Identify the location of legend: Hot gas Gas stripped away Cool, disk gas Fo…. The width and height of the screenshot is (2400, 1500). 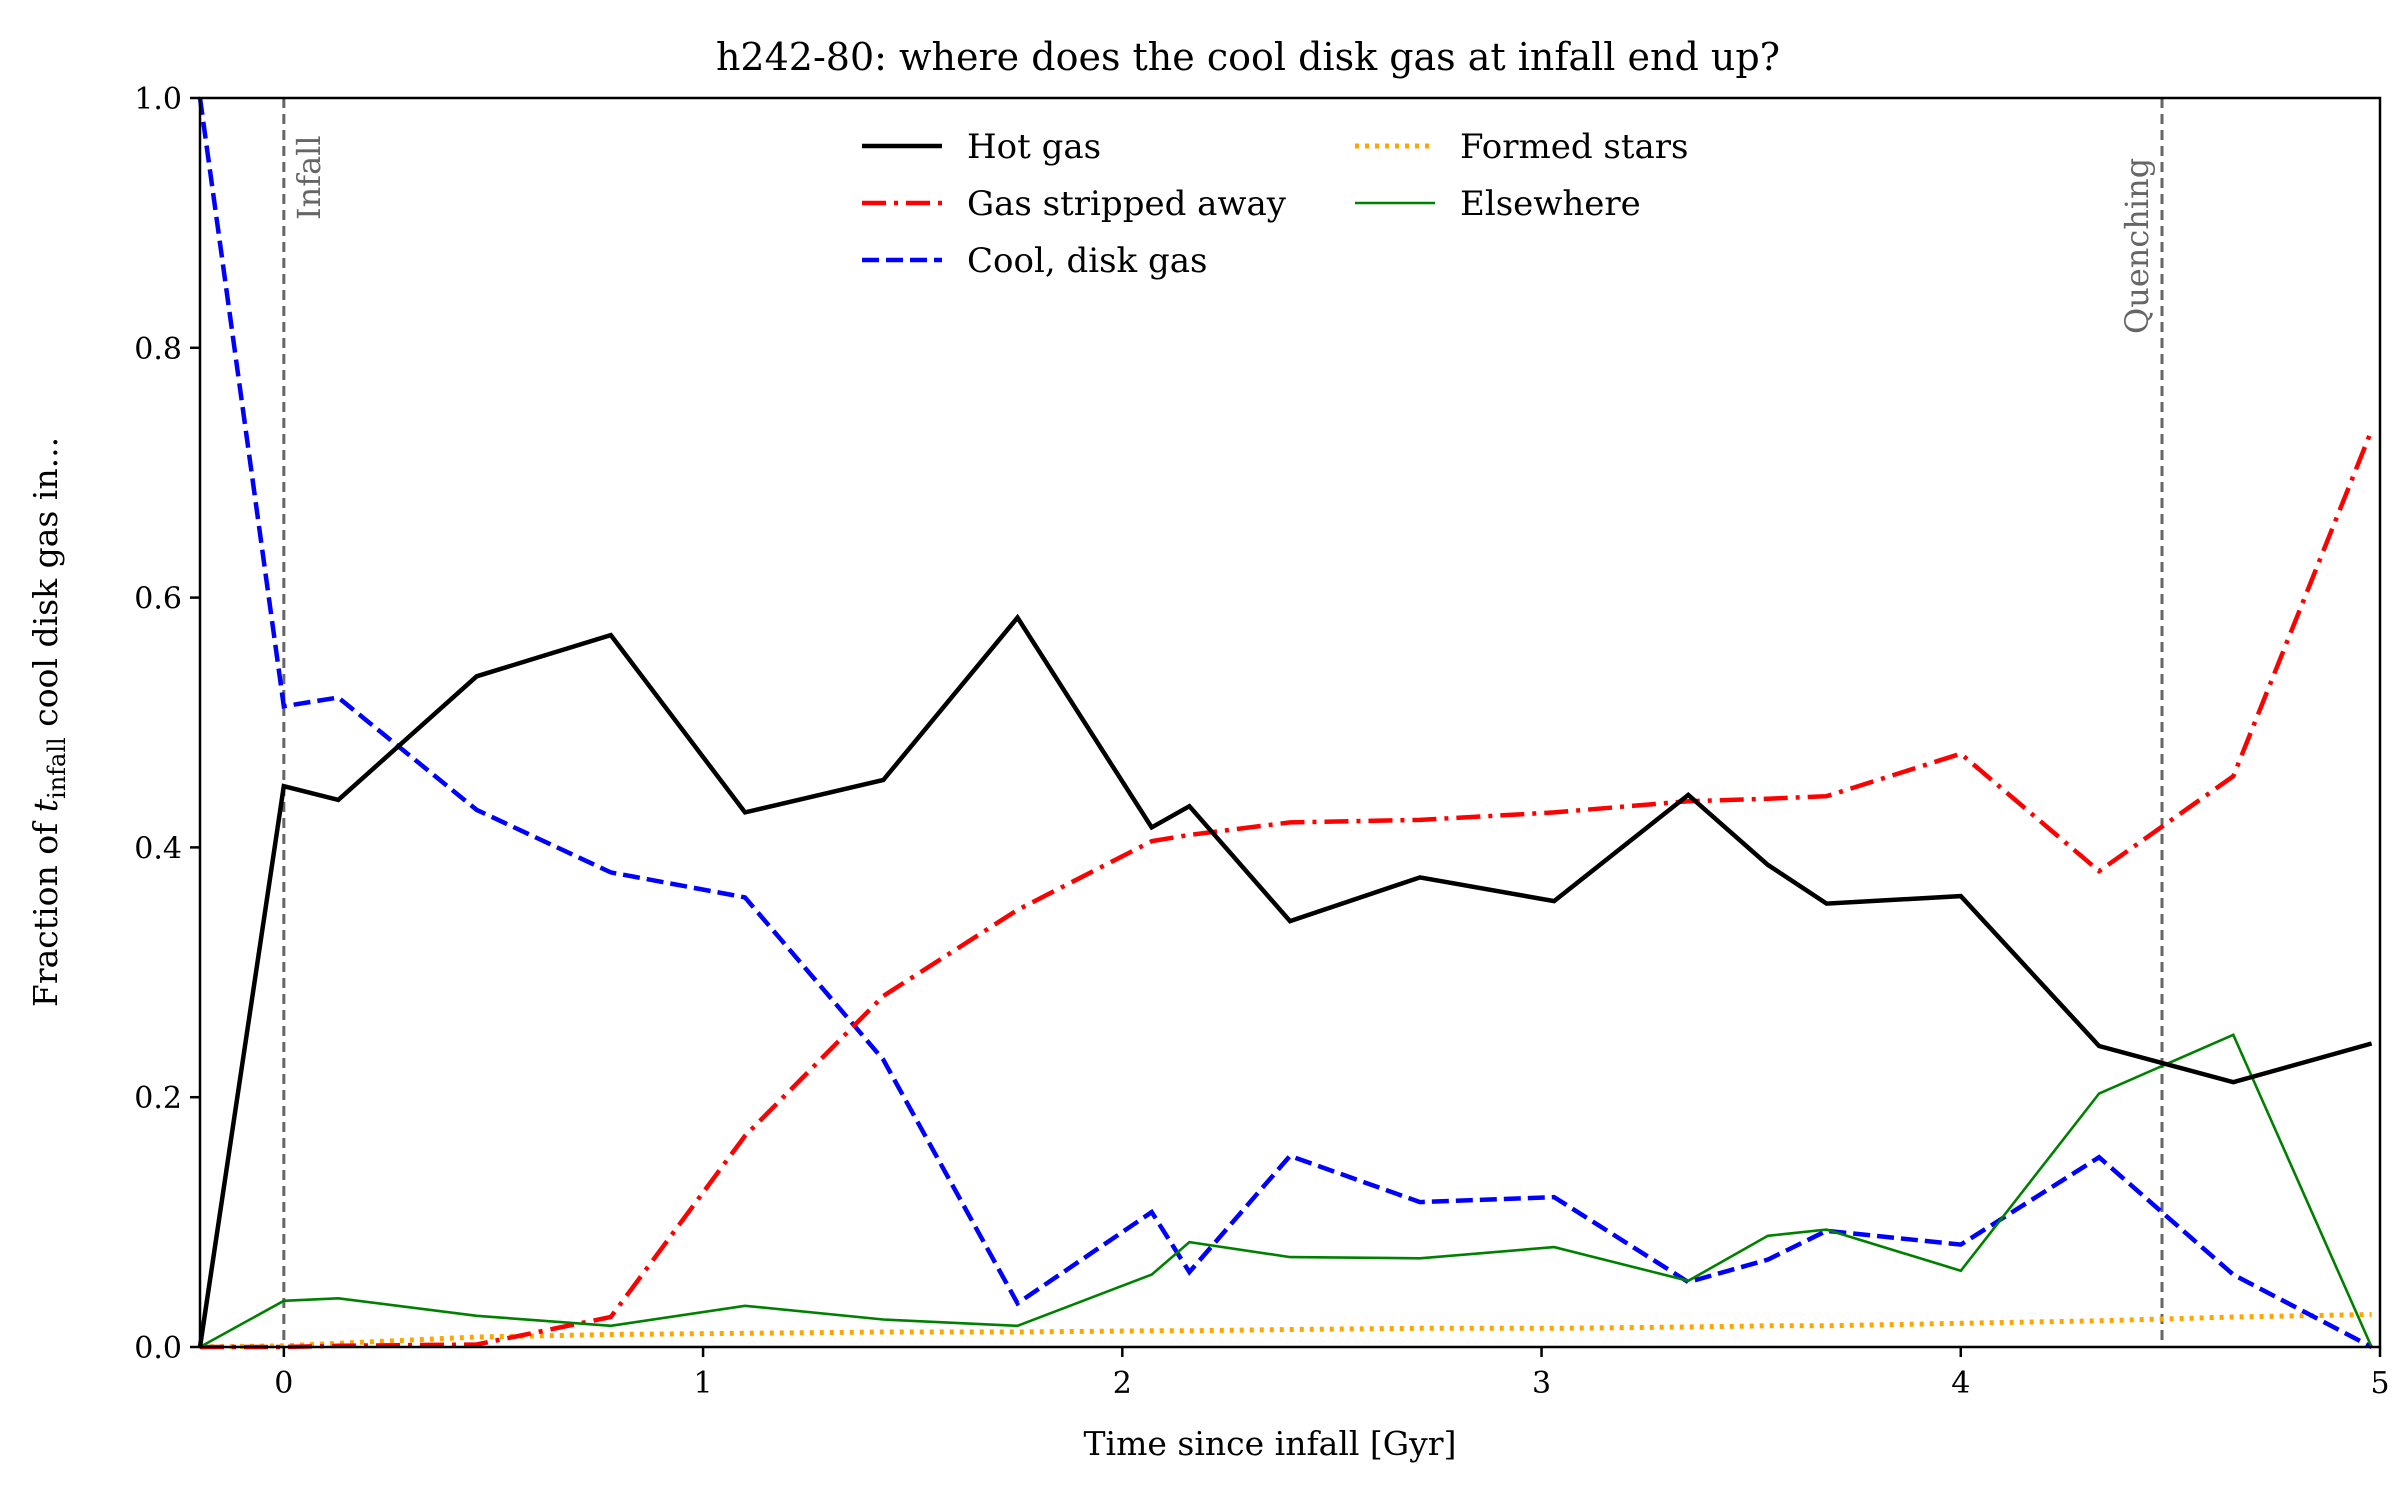
(1275, 204).